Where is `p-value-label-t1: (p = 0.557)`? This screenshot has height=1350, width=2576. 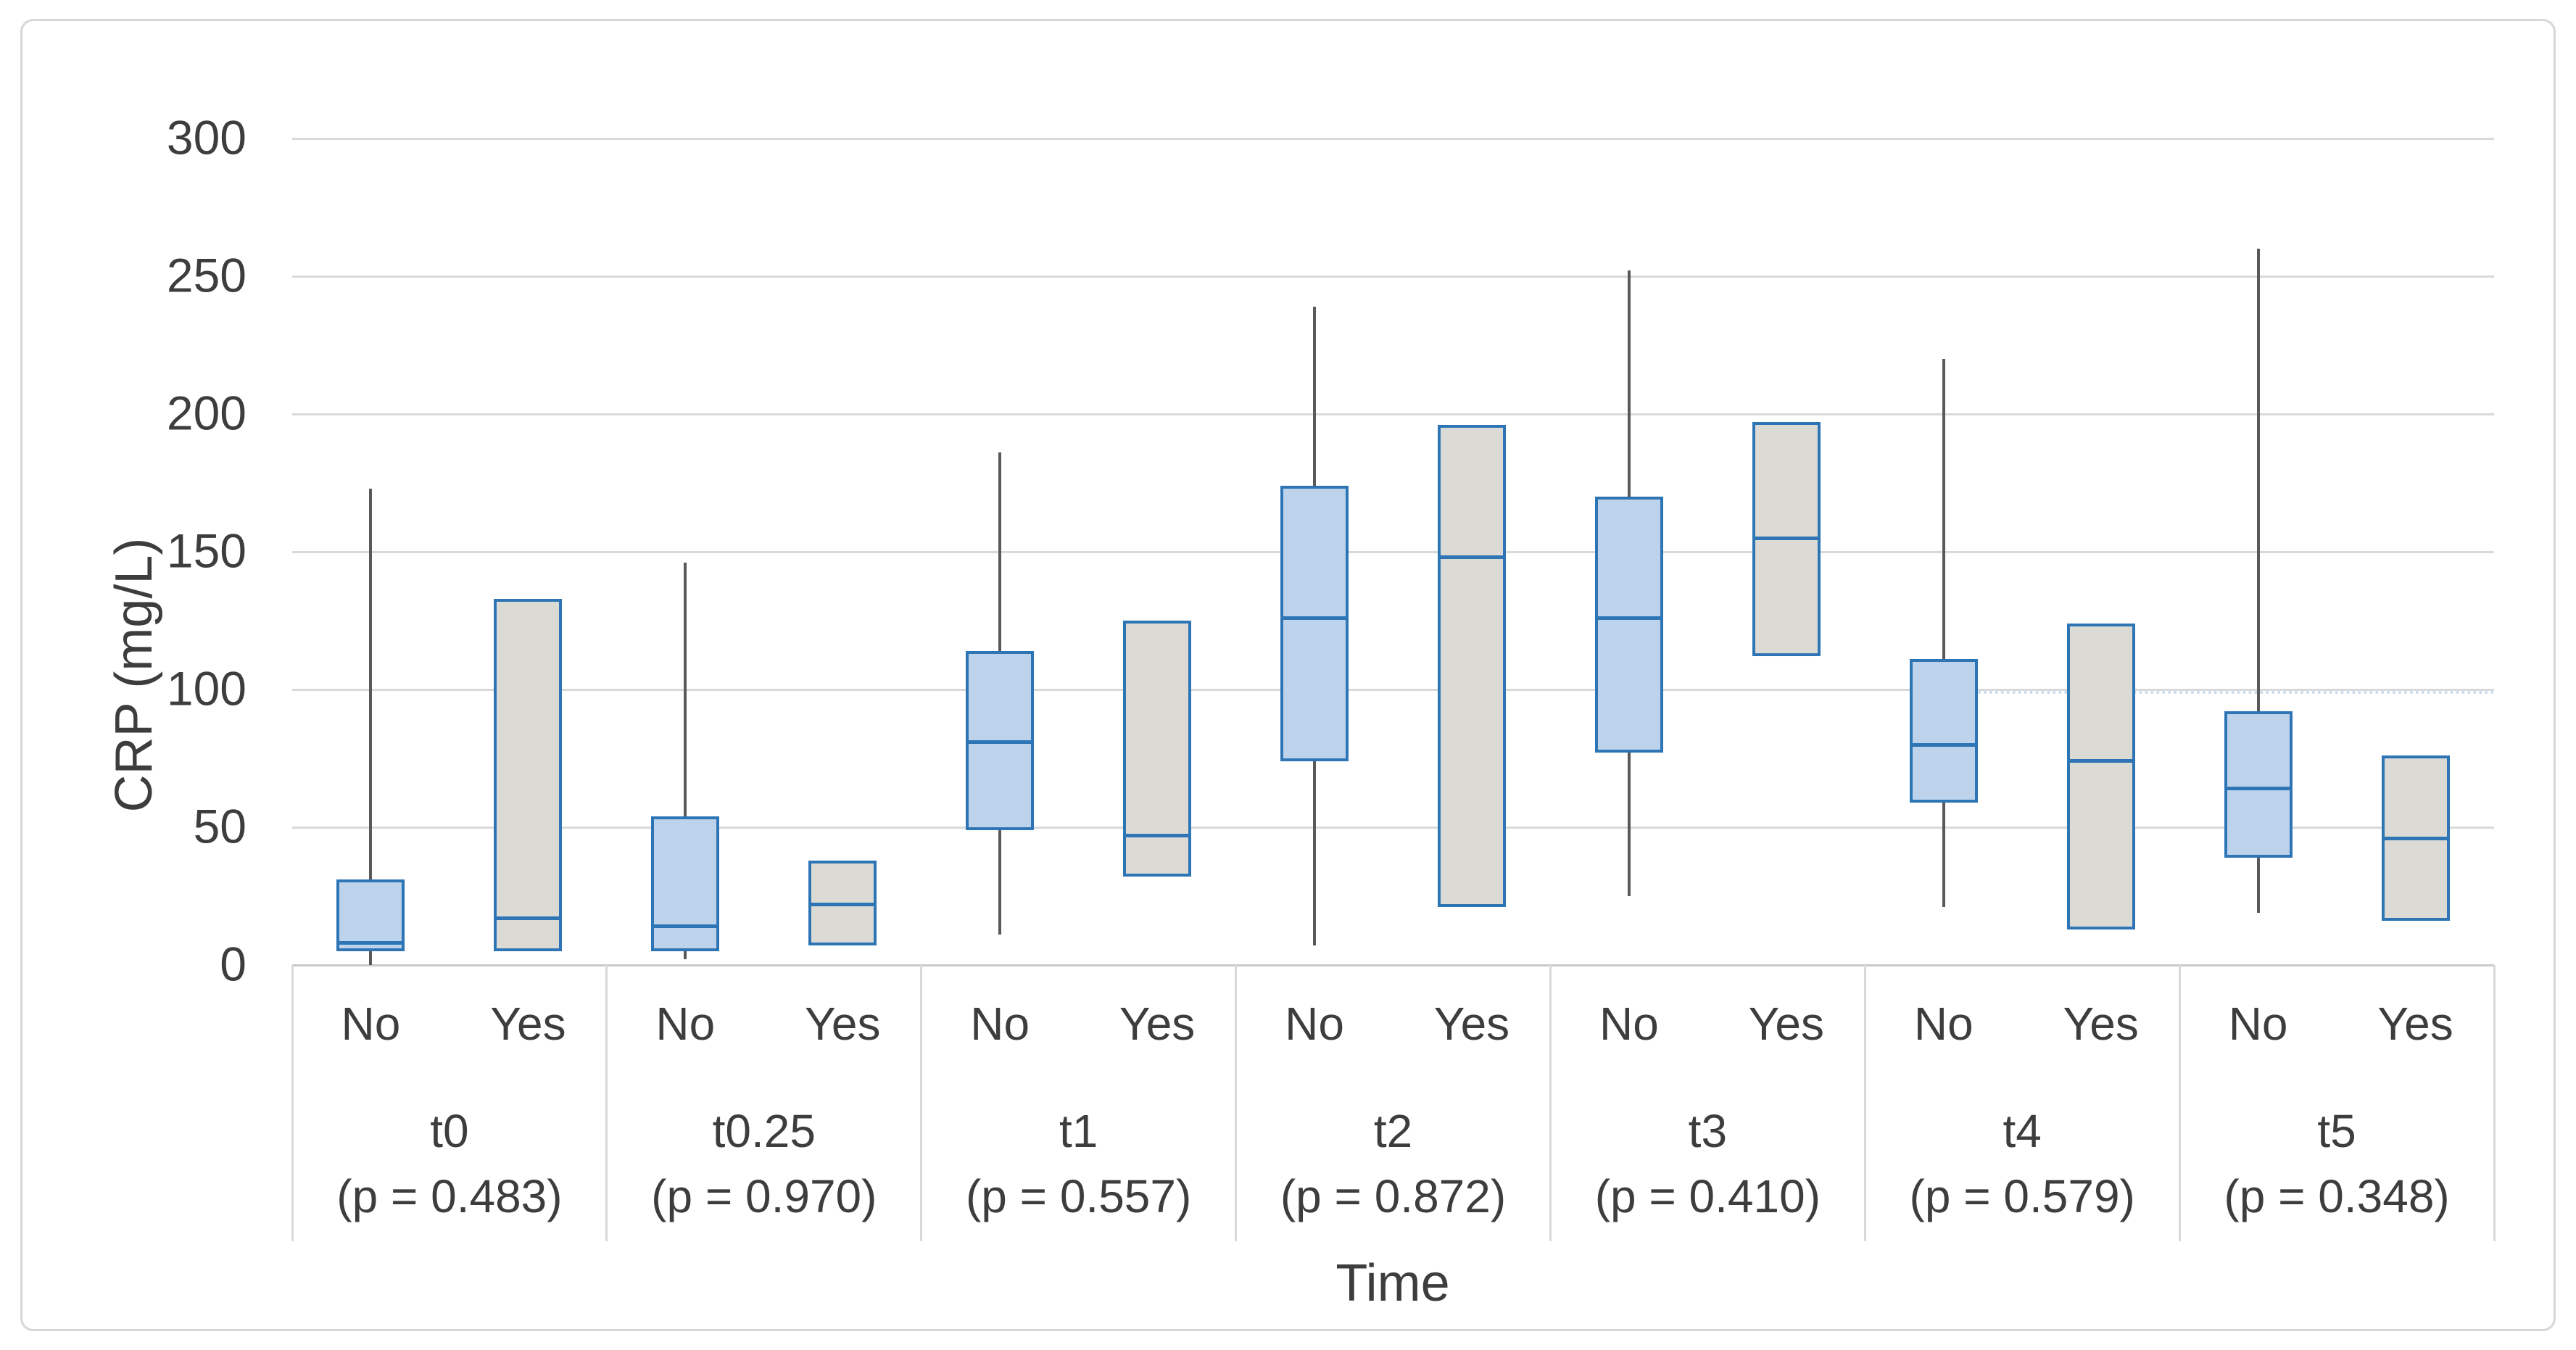
p-value-label-t1: (p = 0.557) is located at coordinates (1078, 1196).